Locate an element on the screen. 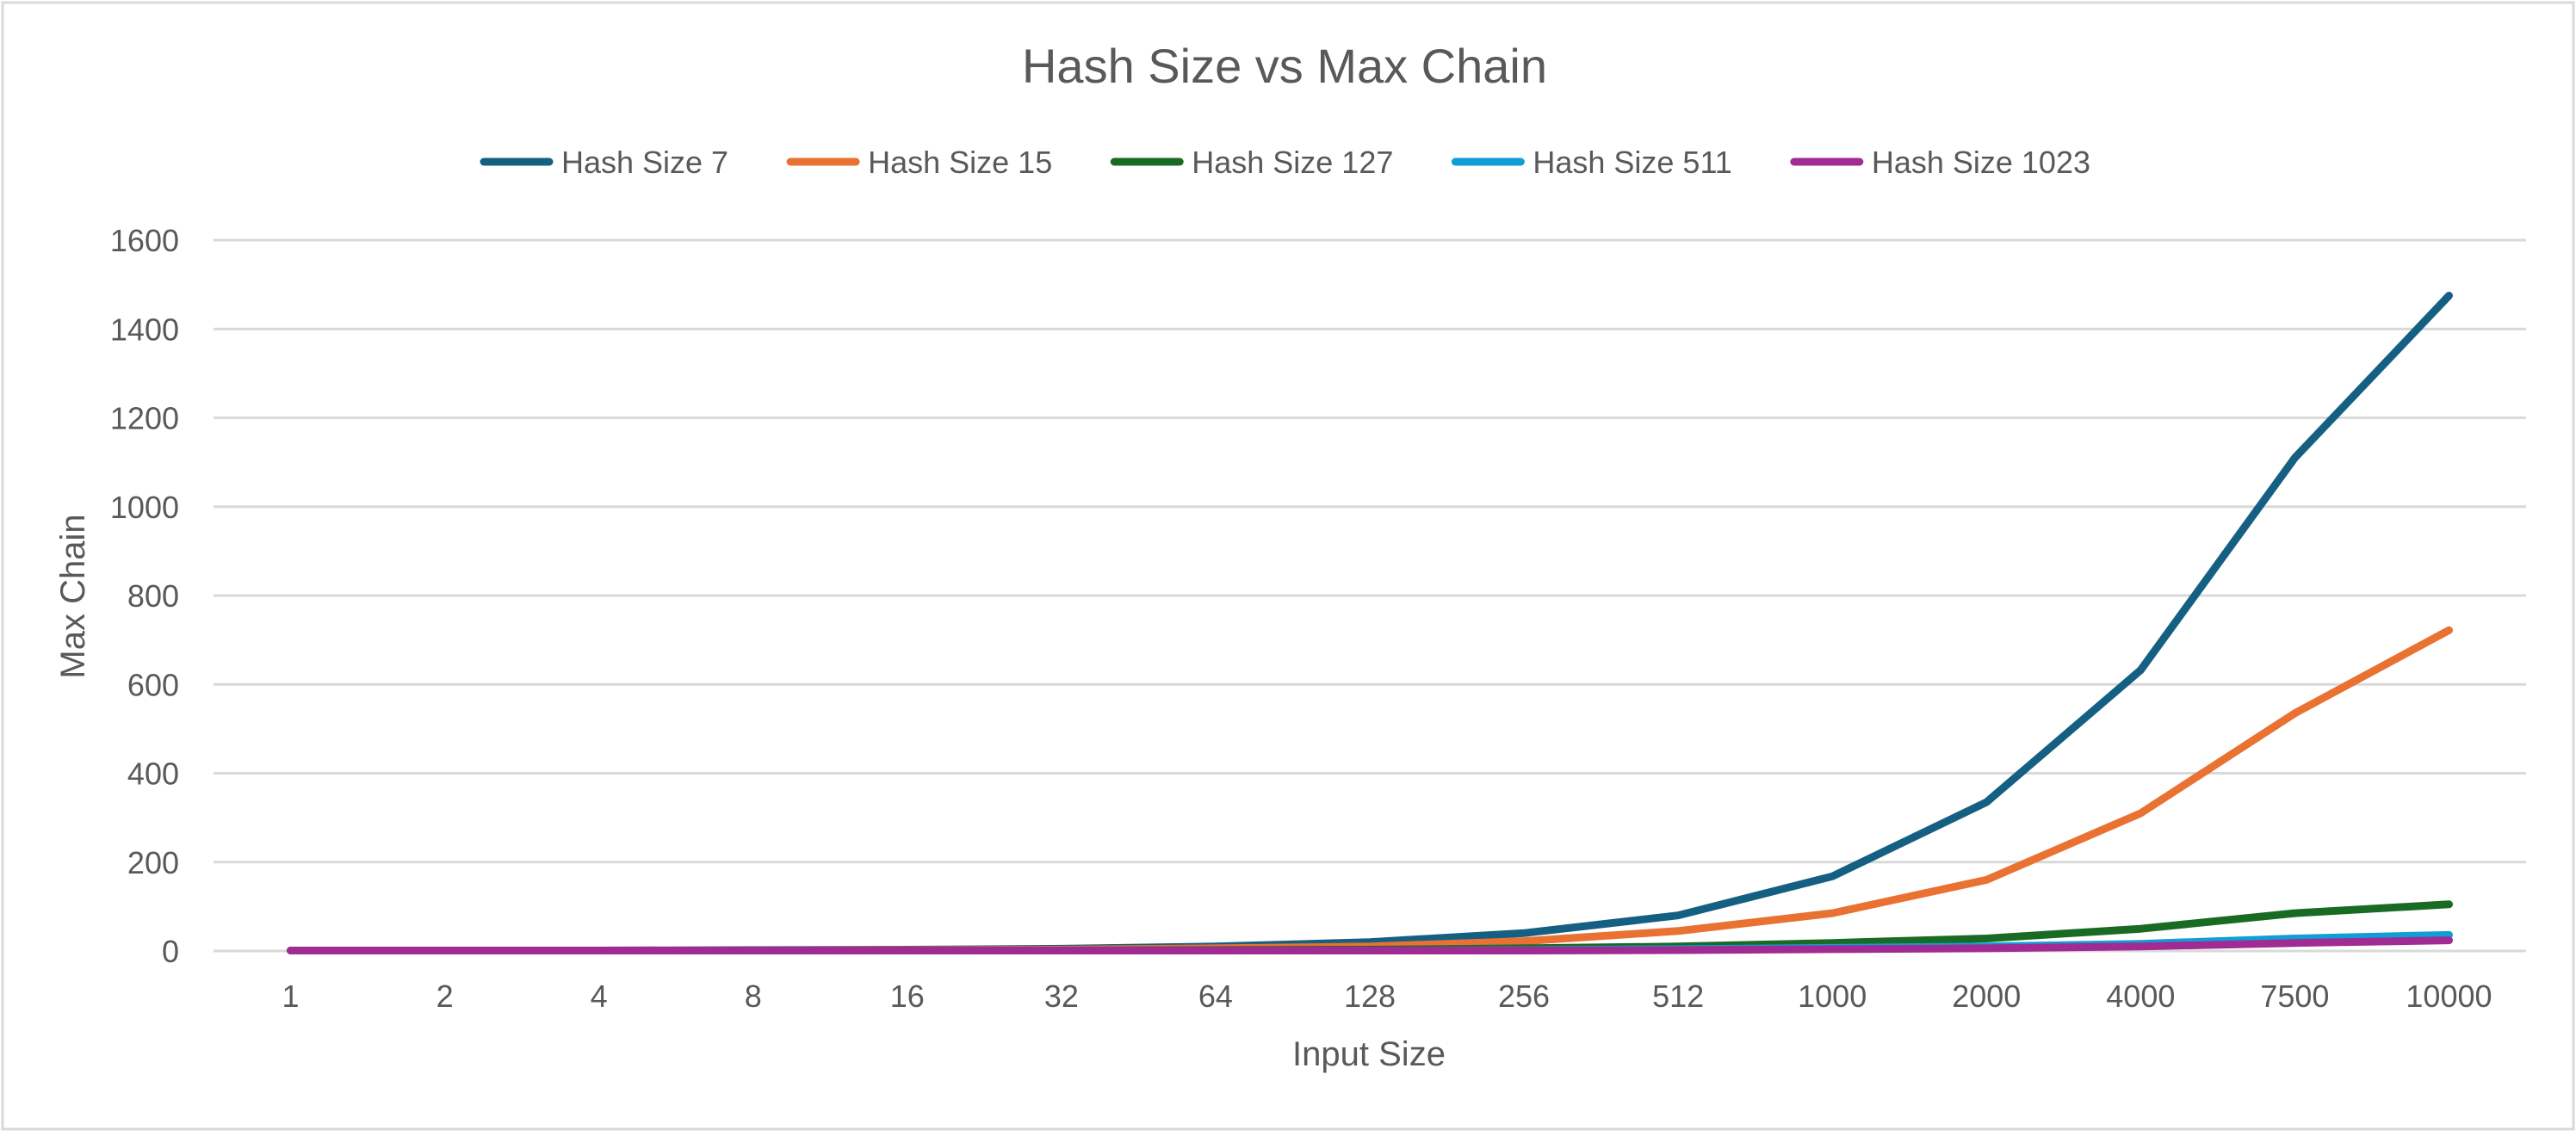  y-tick-label: 800 is located at coordinates (153, 596).